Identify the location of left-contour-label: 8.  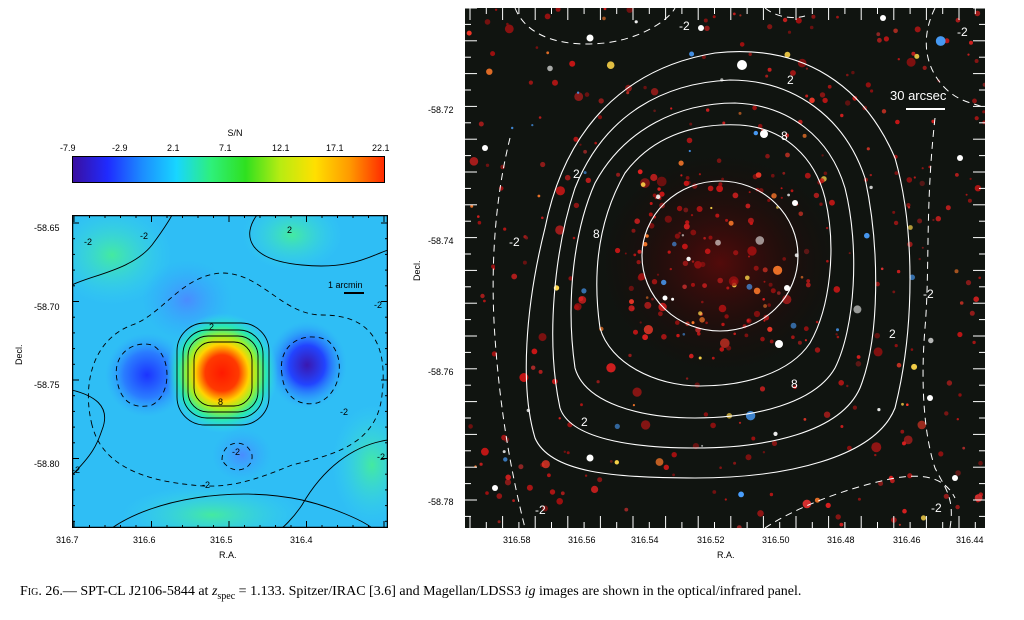
(220, 402).